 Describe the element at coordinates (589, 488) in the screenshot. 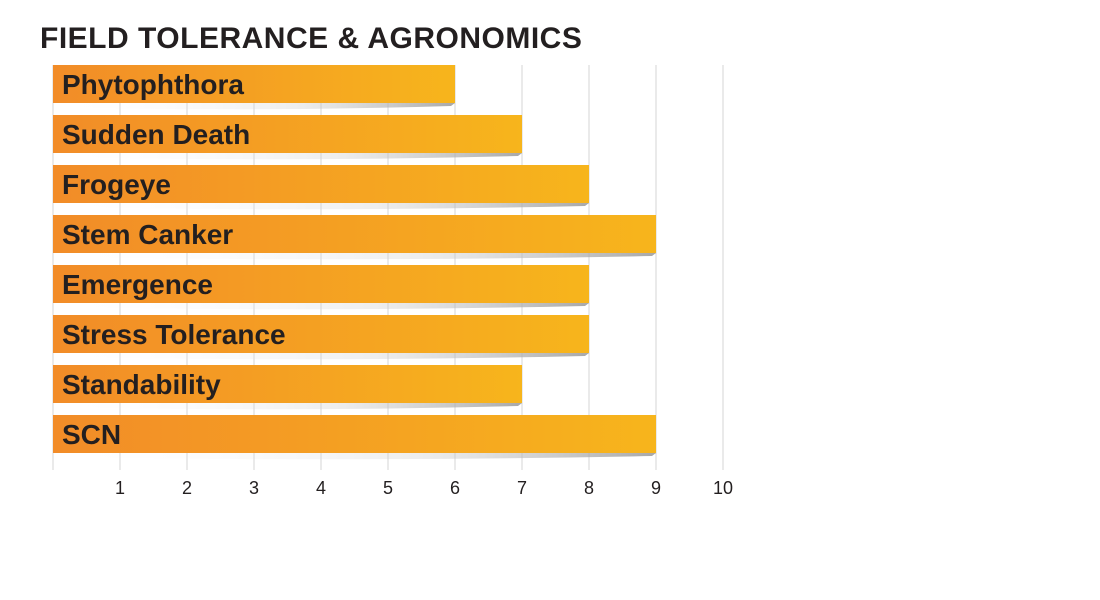

I see `x-tick-label: 8` at that location.